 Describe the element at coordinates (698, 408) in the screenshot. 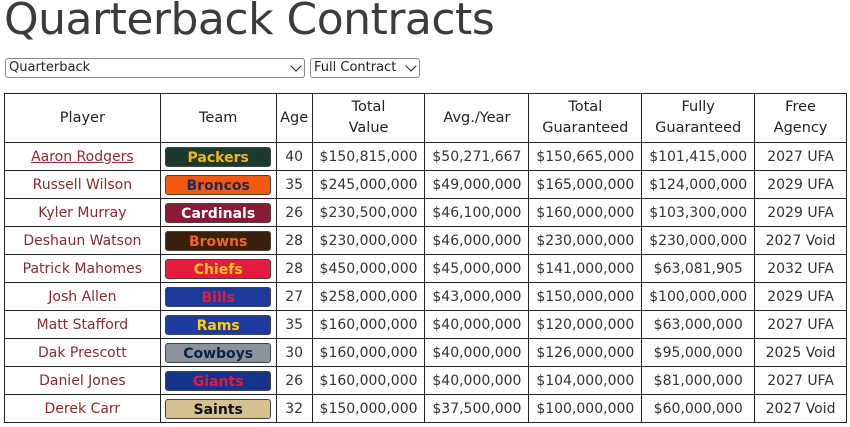

I see `cell-fully-guaranteed: $60,000,000` at that location.